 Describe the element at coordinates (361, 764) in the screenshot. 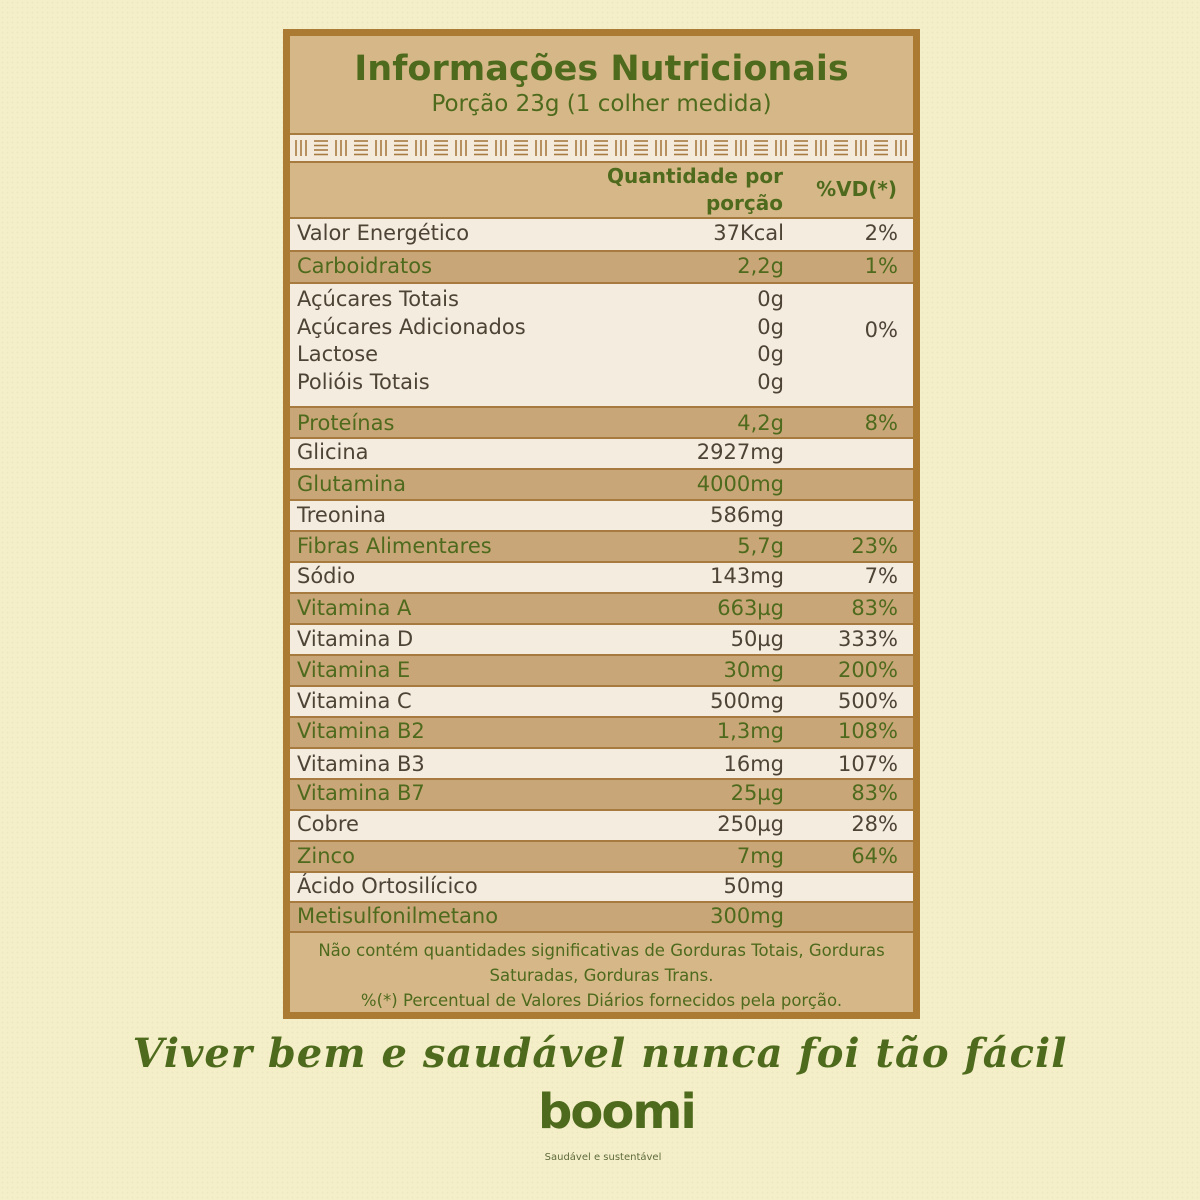

I see `nutrient-name: Vitamina B3` at that location.